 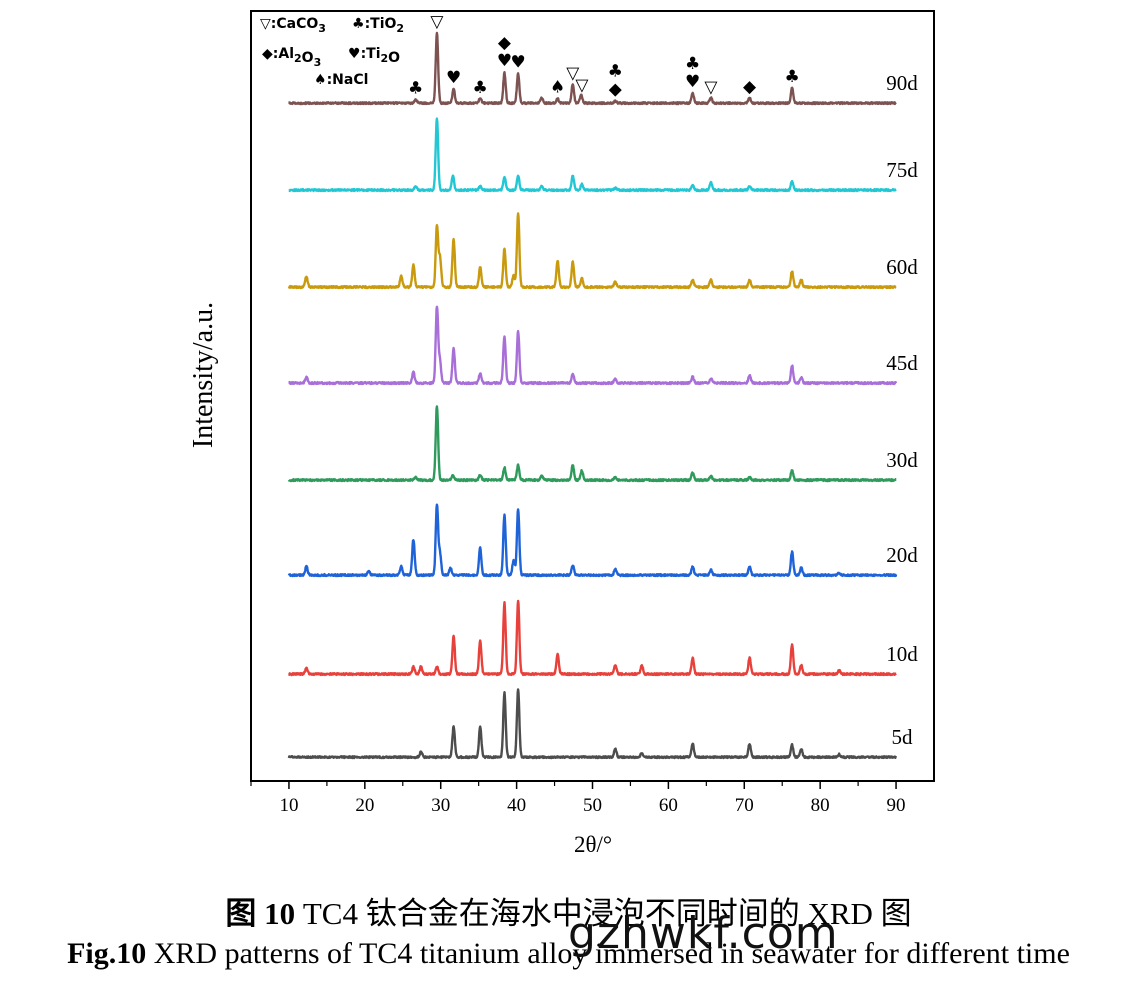 What do you see at coordinates (592, 444) in the screenshot?
I see `series-line-30d` at bounding box center [592, 444].